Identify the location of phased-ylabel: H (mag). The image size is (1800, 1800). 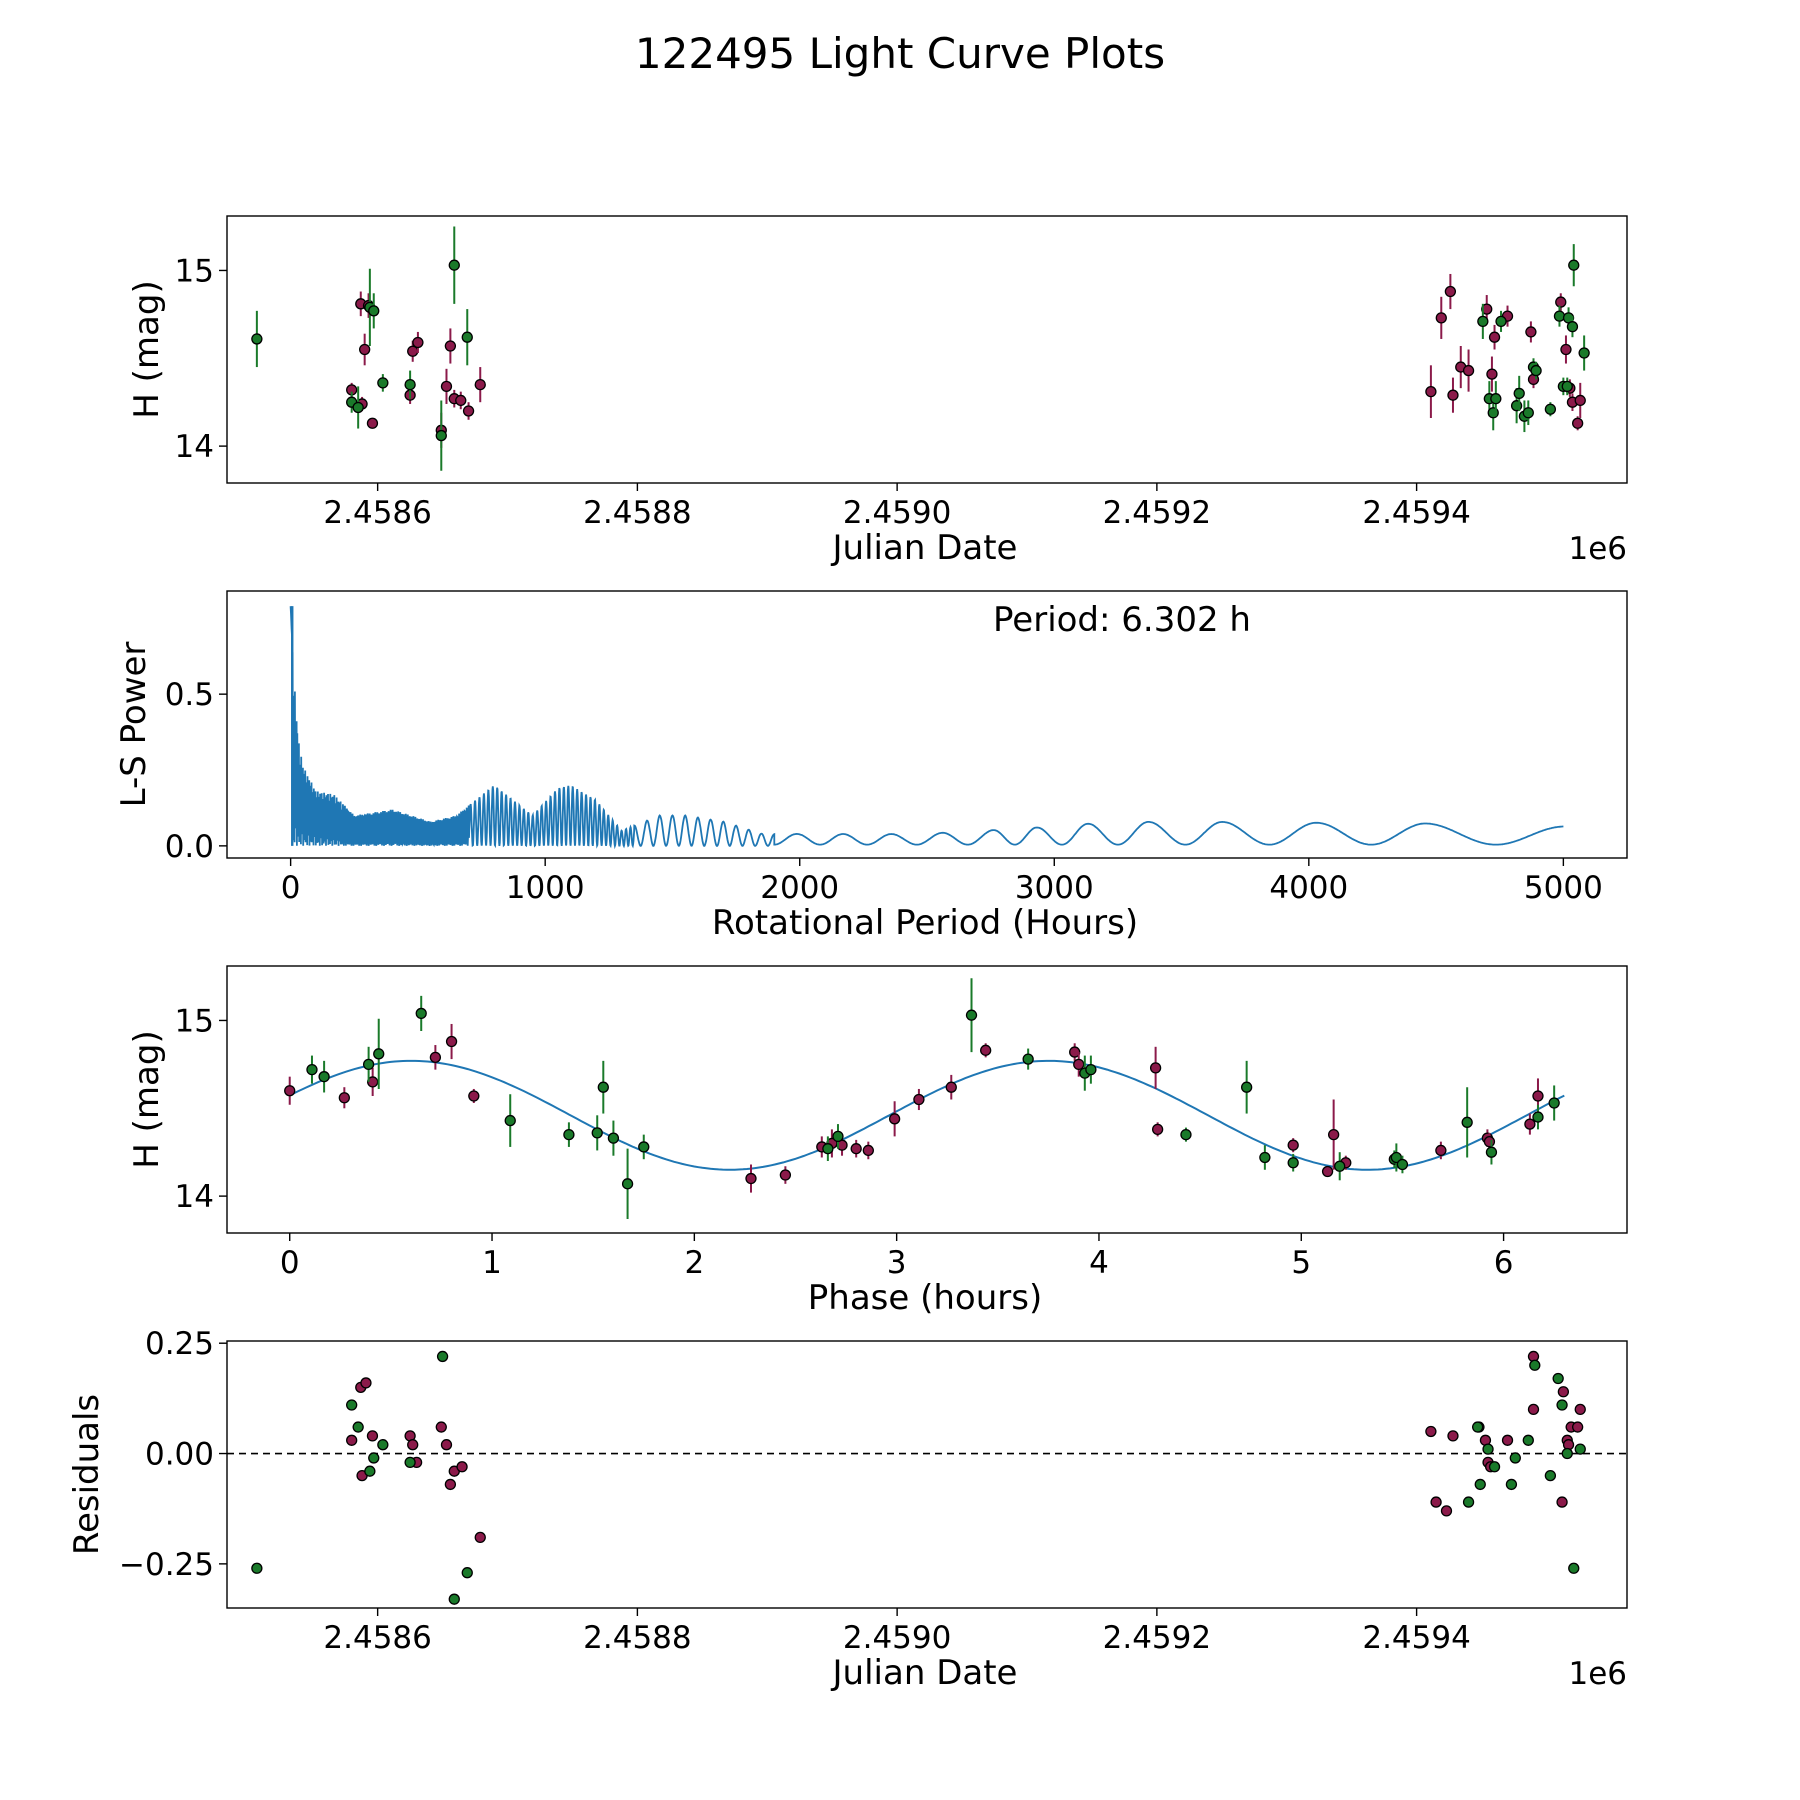
(147, 1099).